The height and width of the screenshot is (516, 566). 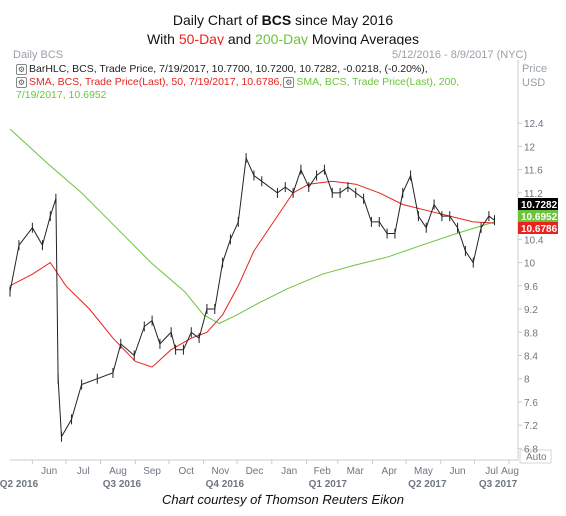 I want to click on date-range: 5/12/2016 - 8/9/2017 (NYC), so click(x=460, y=55).